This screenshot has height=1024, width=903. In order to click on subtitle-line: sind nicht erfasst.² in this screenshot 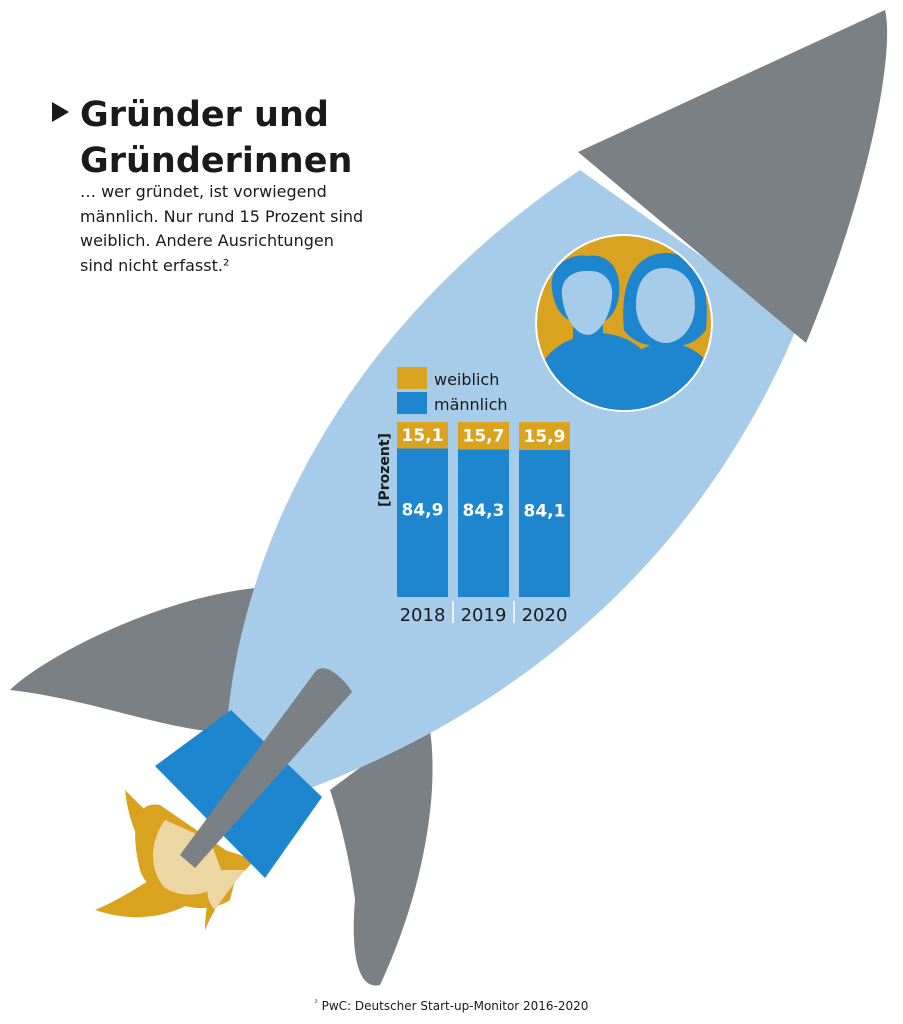, I will do `click(155, 265)`.